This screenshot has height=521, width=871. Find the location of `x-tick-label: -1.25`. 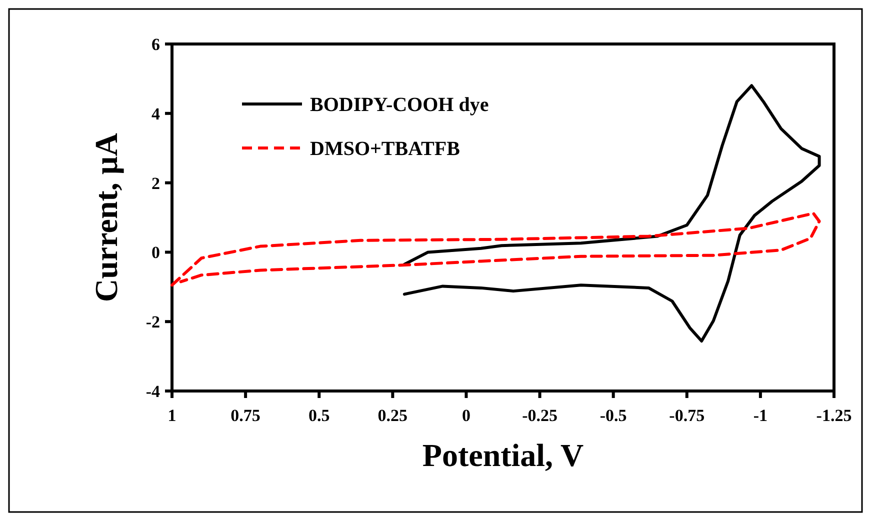

x-tick-label: -1.25 is located at coordinates (834, 415).